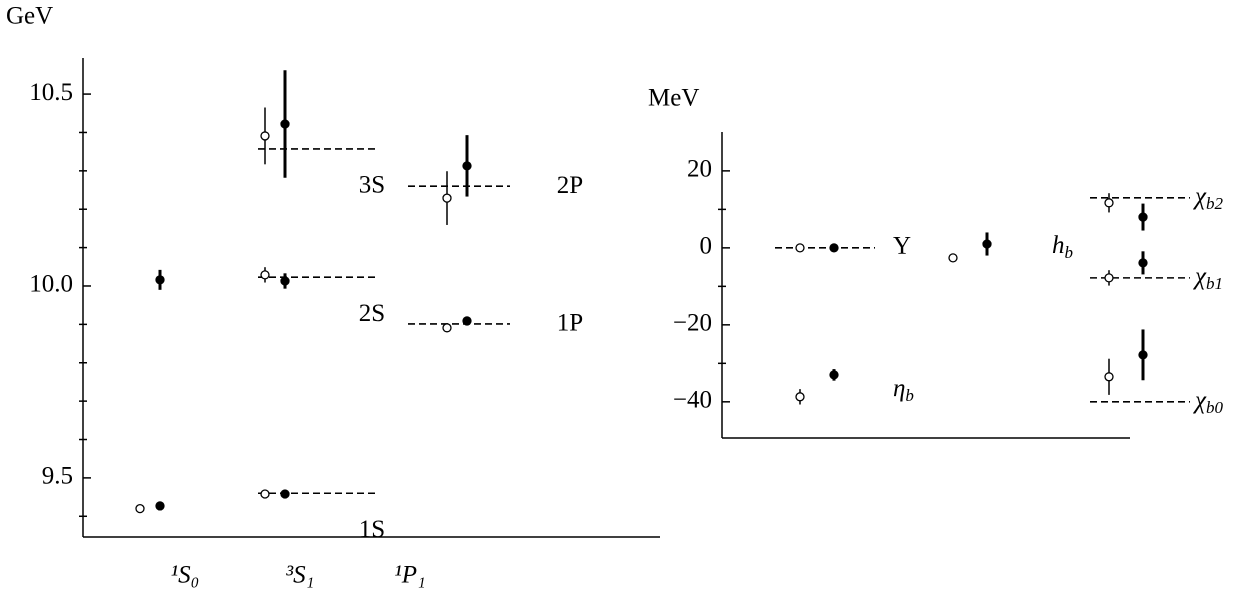  I want to click on x-tick-label: ¹P₁, so click(409, 575).